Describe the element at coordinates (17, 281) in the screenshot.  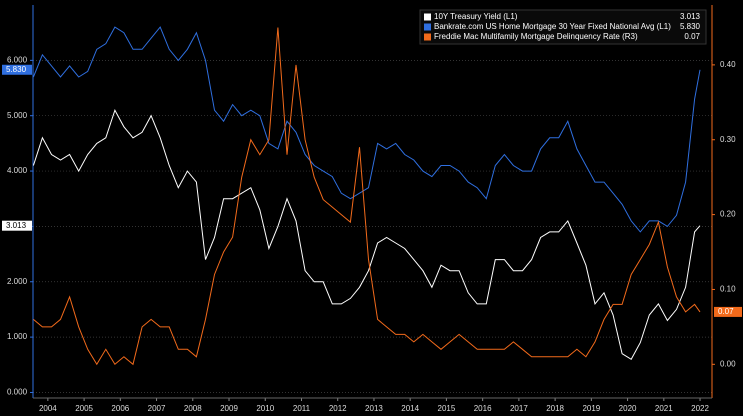
I see `y-tick-label: 2.000` at that location.